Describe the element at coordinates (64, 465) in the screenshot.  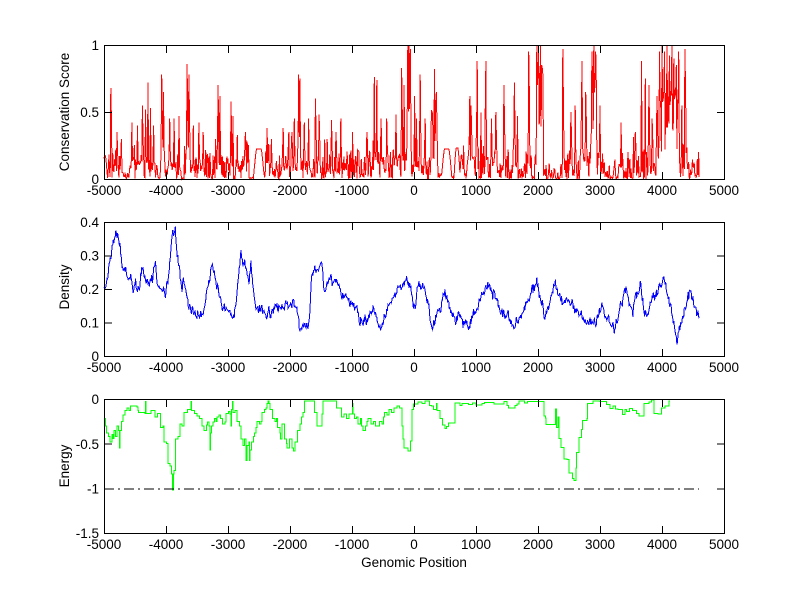
I see `svg-text: Energy` at that location.